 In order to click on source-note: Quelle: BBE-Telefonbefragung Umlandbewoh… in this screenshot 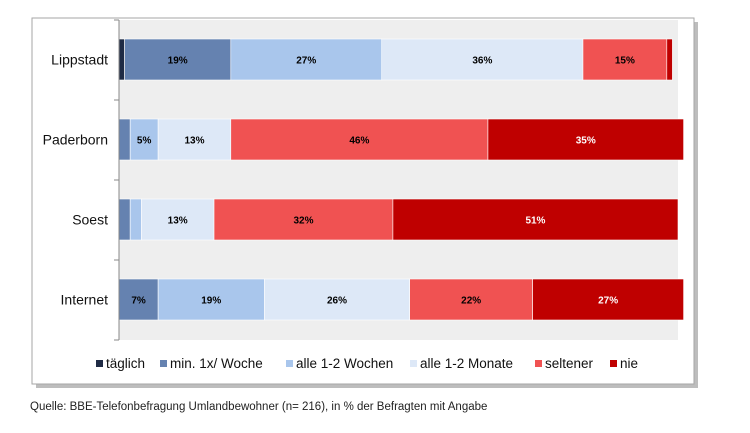, I will do `click(259, 407)`.